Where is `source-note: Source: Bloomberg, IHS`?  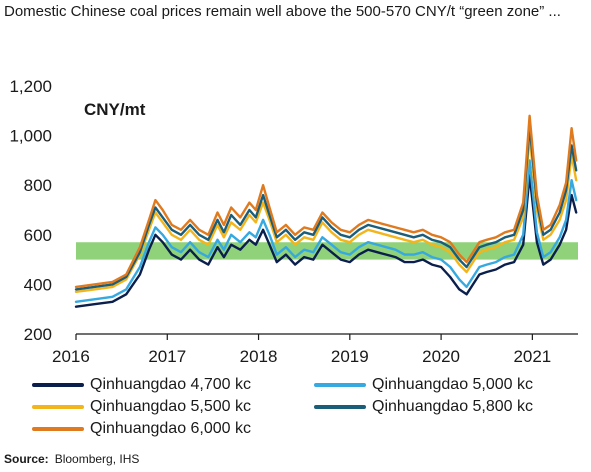 source-note: Source: Bloomberg, IHS is located at coordinates (71, 459).